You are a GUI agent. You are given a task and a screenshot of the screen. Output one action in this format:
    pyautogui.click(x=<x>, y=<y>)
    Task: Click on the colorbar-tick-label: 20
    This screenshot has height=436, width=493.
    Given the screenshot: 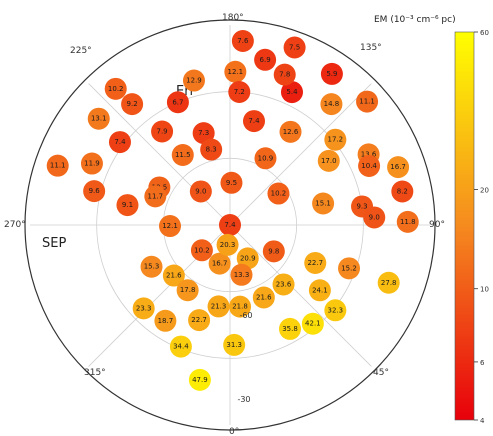 What is the action you would take?
    pyautogui.click(x=484, y=190)
    